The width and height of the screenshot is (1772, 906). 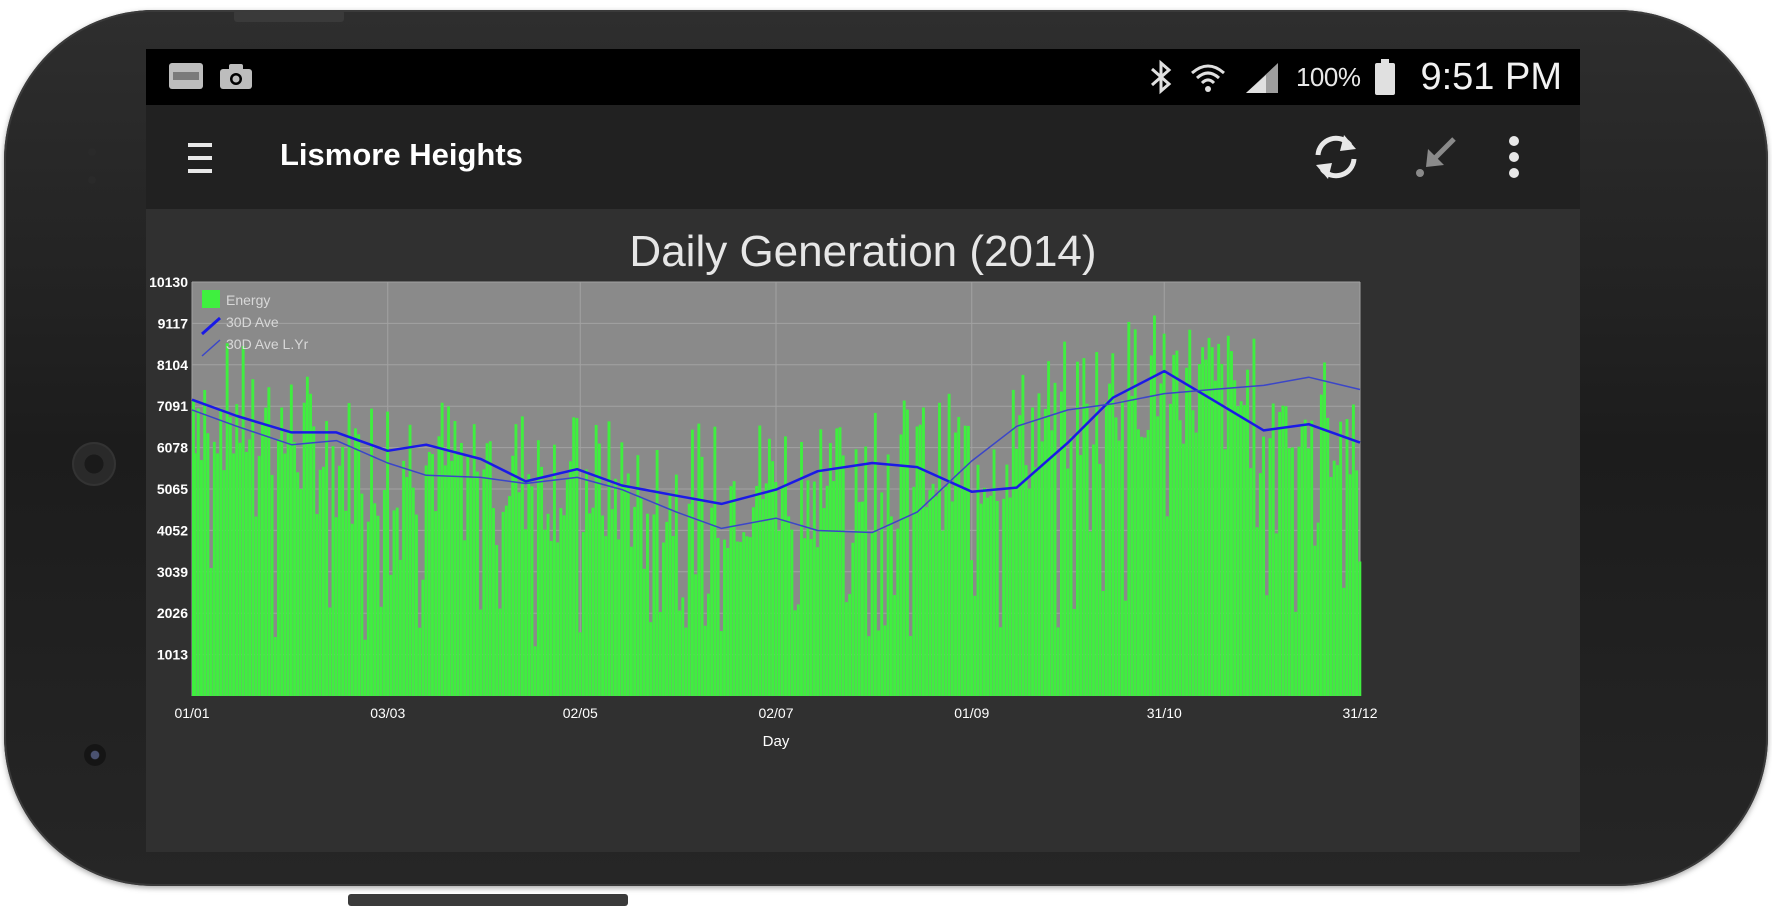 What do you see at coordinates (488, 900) in the screenshot?
I see `volume-button` at bounding box center [488, 900].